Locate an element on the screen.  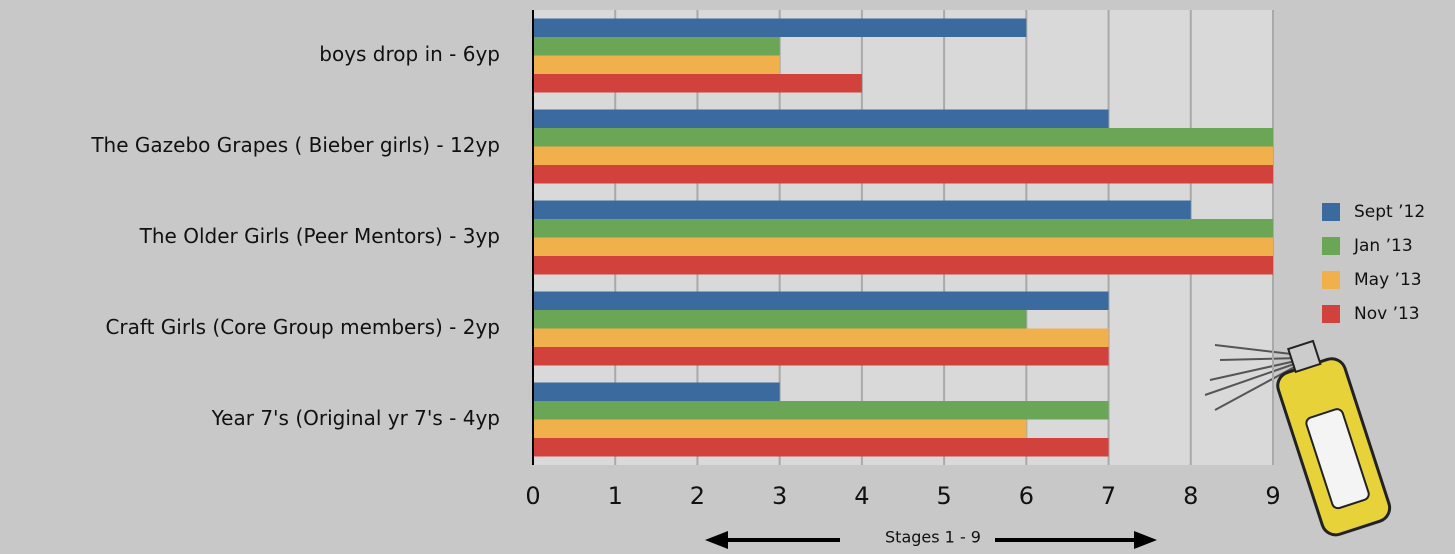
x-tick-label: 4 is located at coordinates (861, 496).